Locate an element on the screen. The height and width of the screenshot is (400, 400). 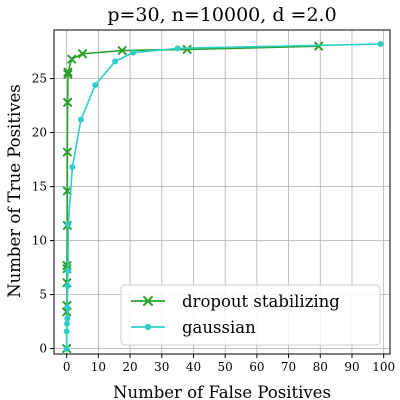
y-tick-label: 25 is located at coordinates (39, 79).